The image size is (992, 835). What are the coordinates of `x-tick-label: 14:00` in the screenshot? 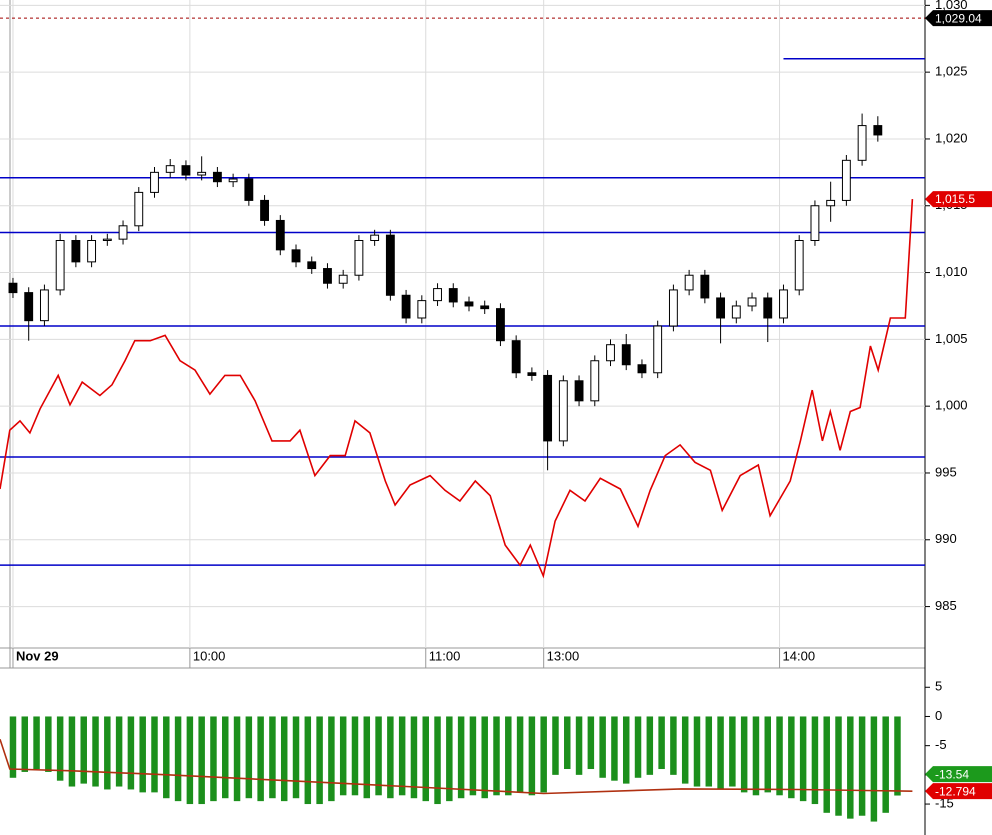 It's located at (799, 655).